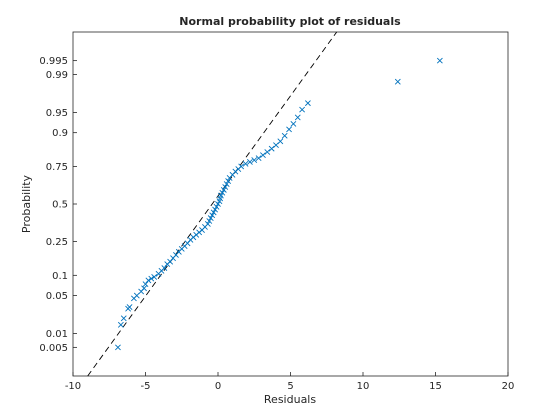 Image resolution: width=560 pixels, height=420 pixels. Describe the element at coordinates (146, 386) in the screenshot. I see `x-tick-label: -5` at that location.